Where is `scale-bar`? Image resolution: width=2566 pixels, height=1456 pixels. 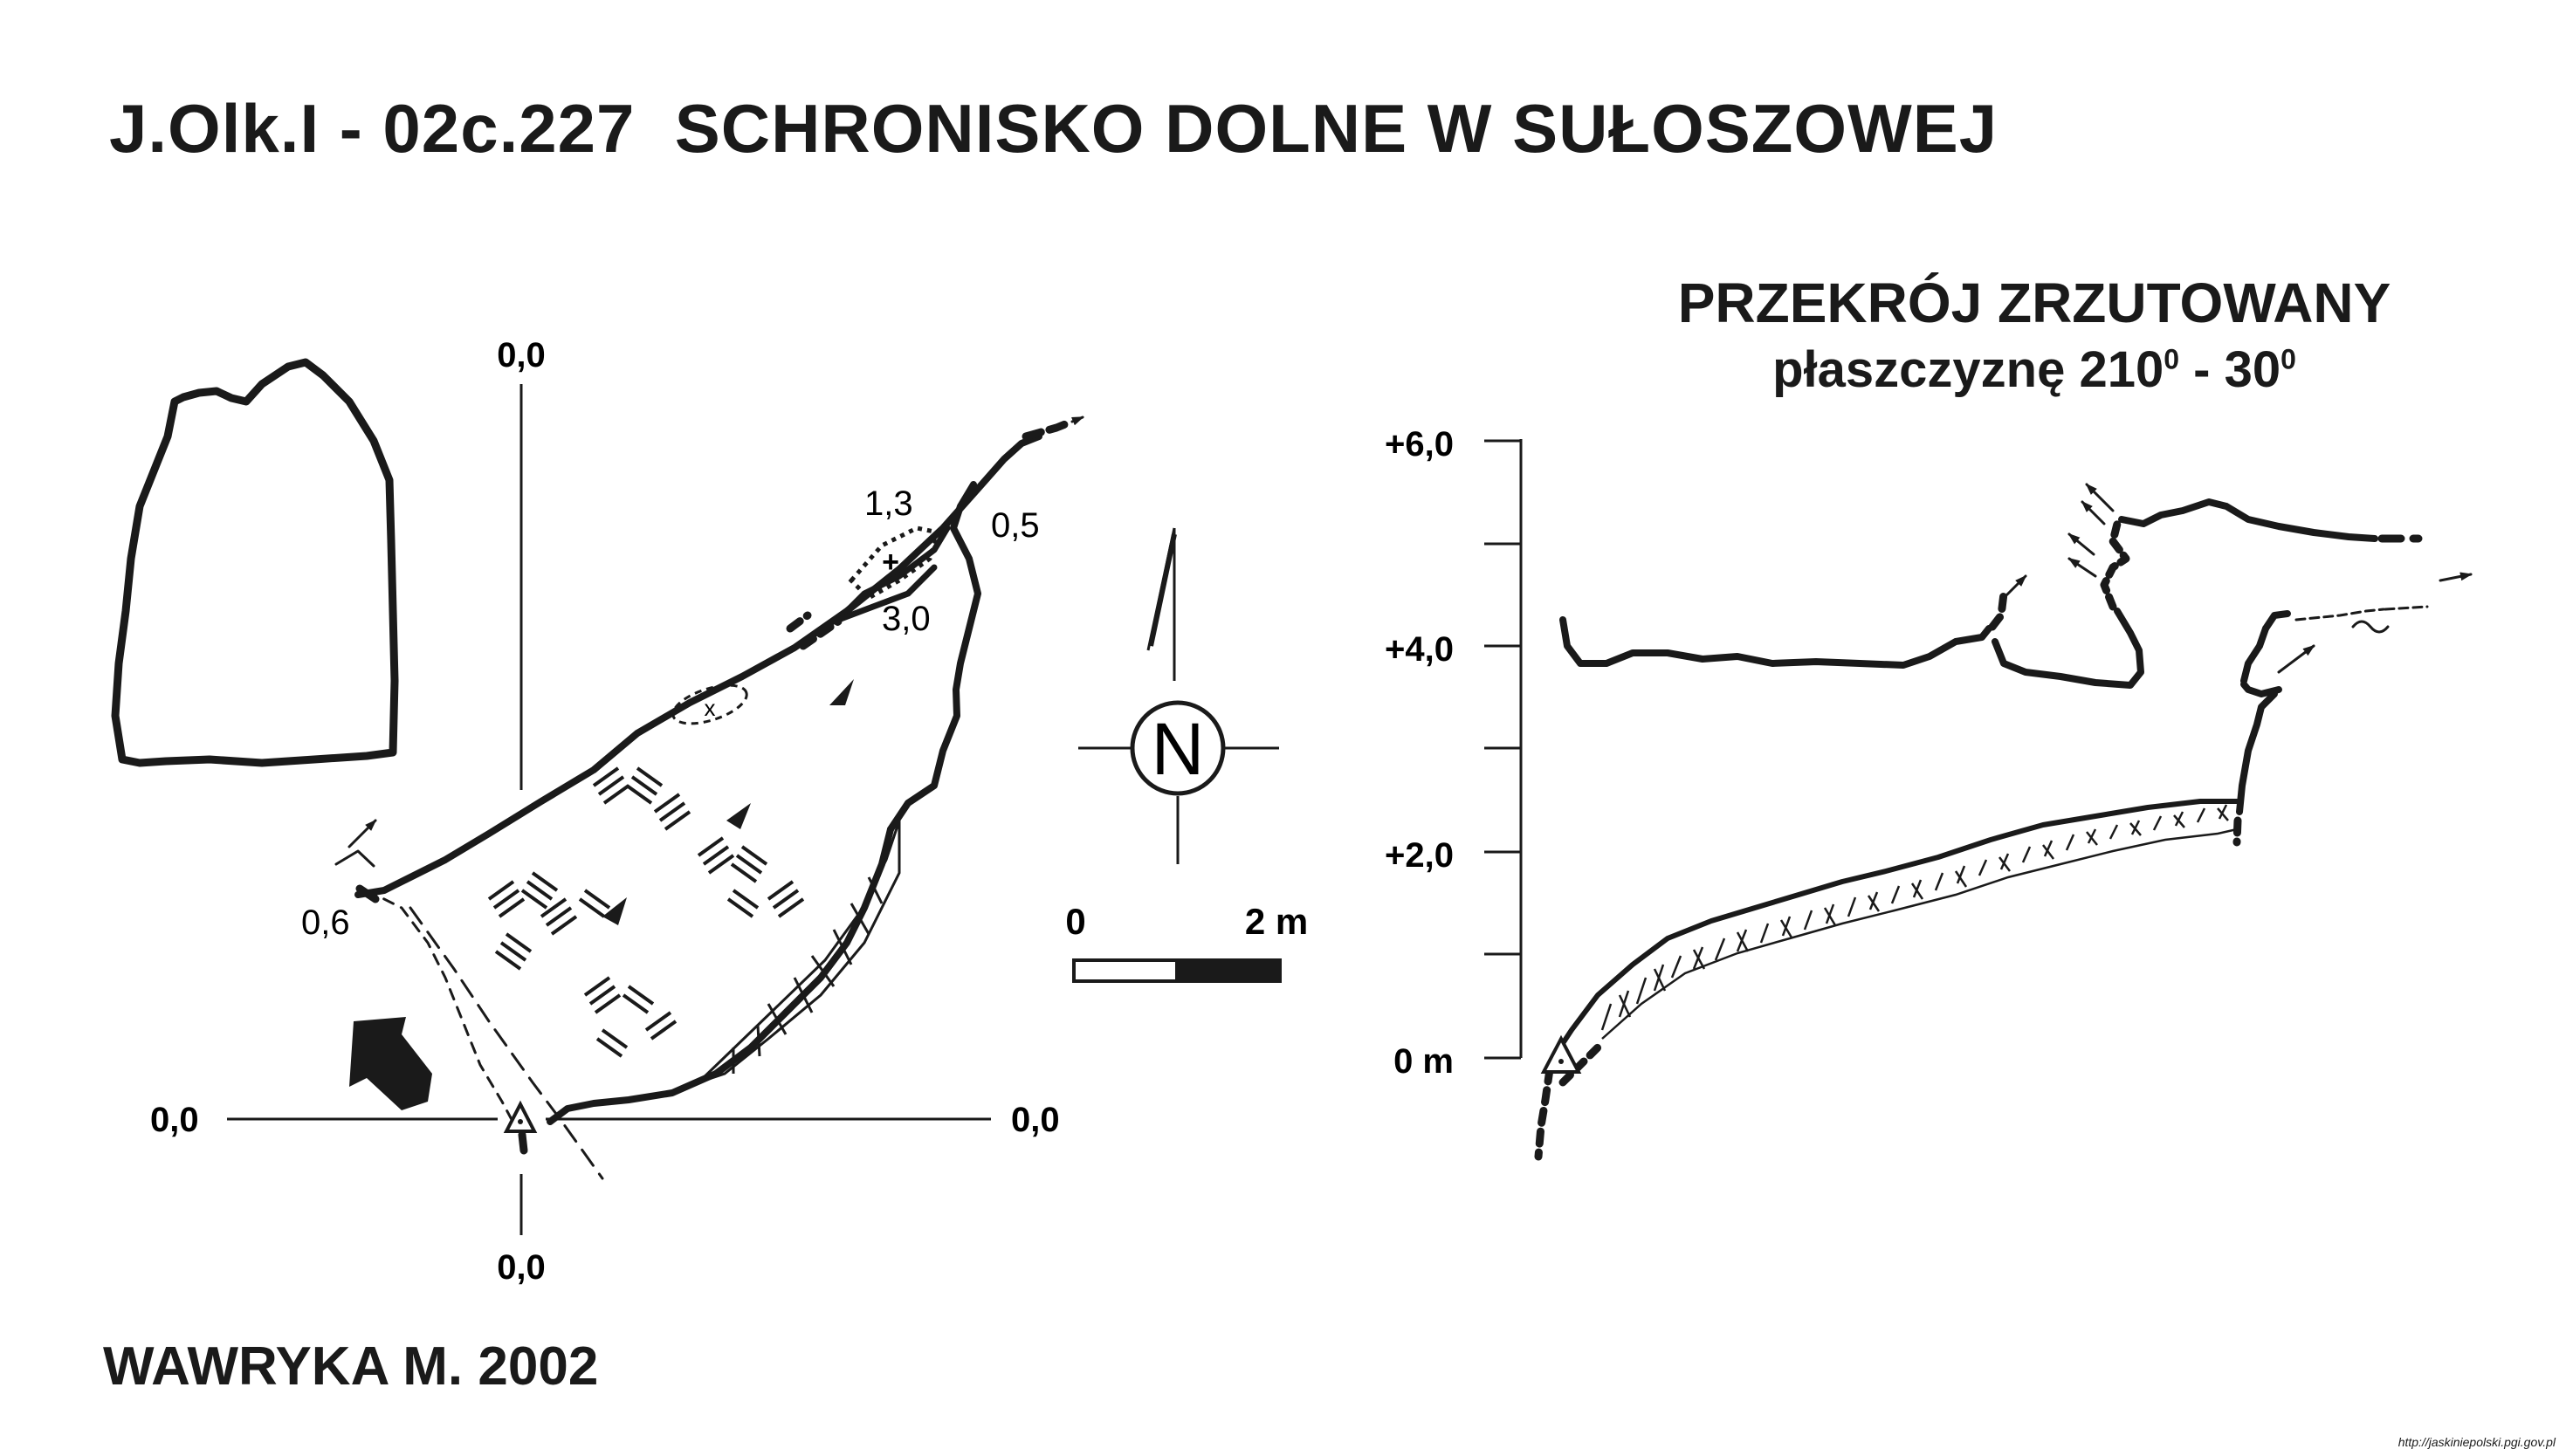 scale-bar is located at coordinates (1177, 970).